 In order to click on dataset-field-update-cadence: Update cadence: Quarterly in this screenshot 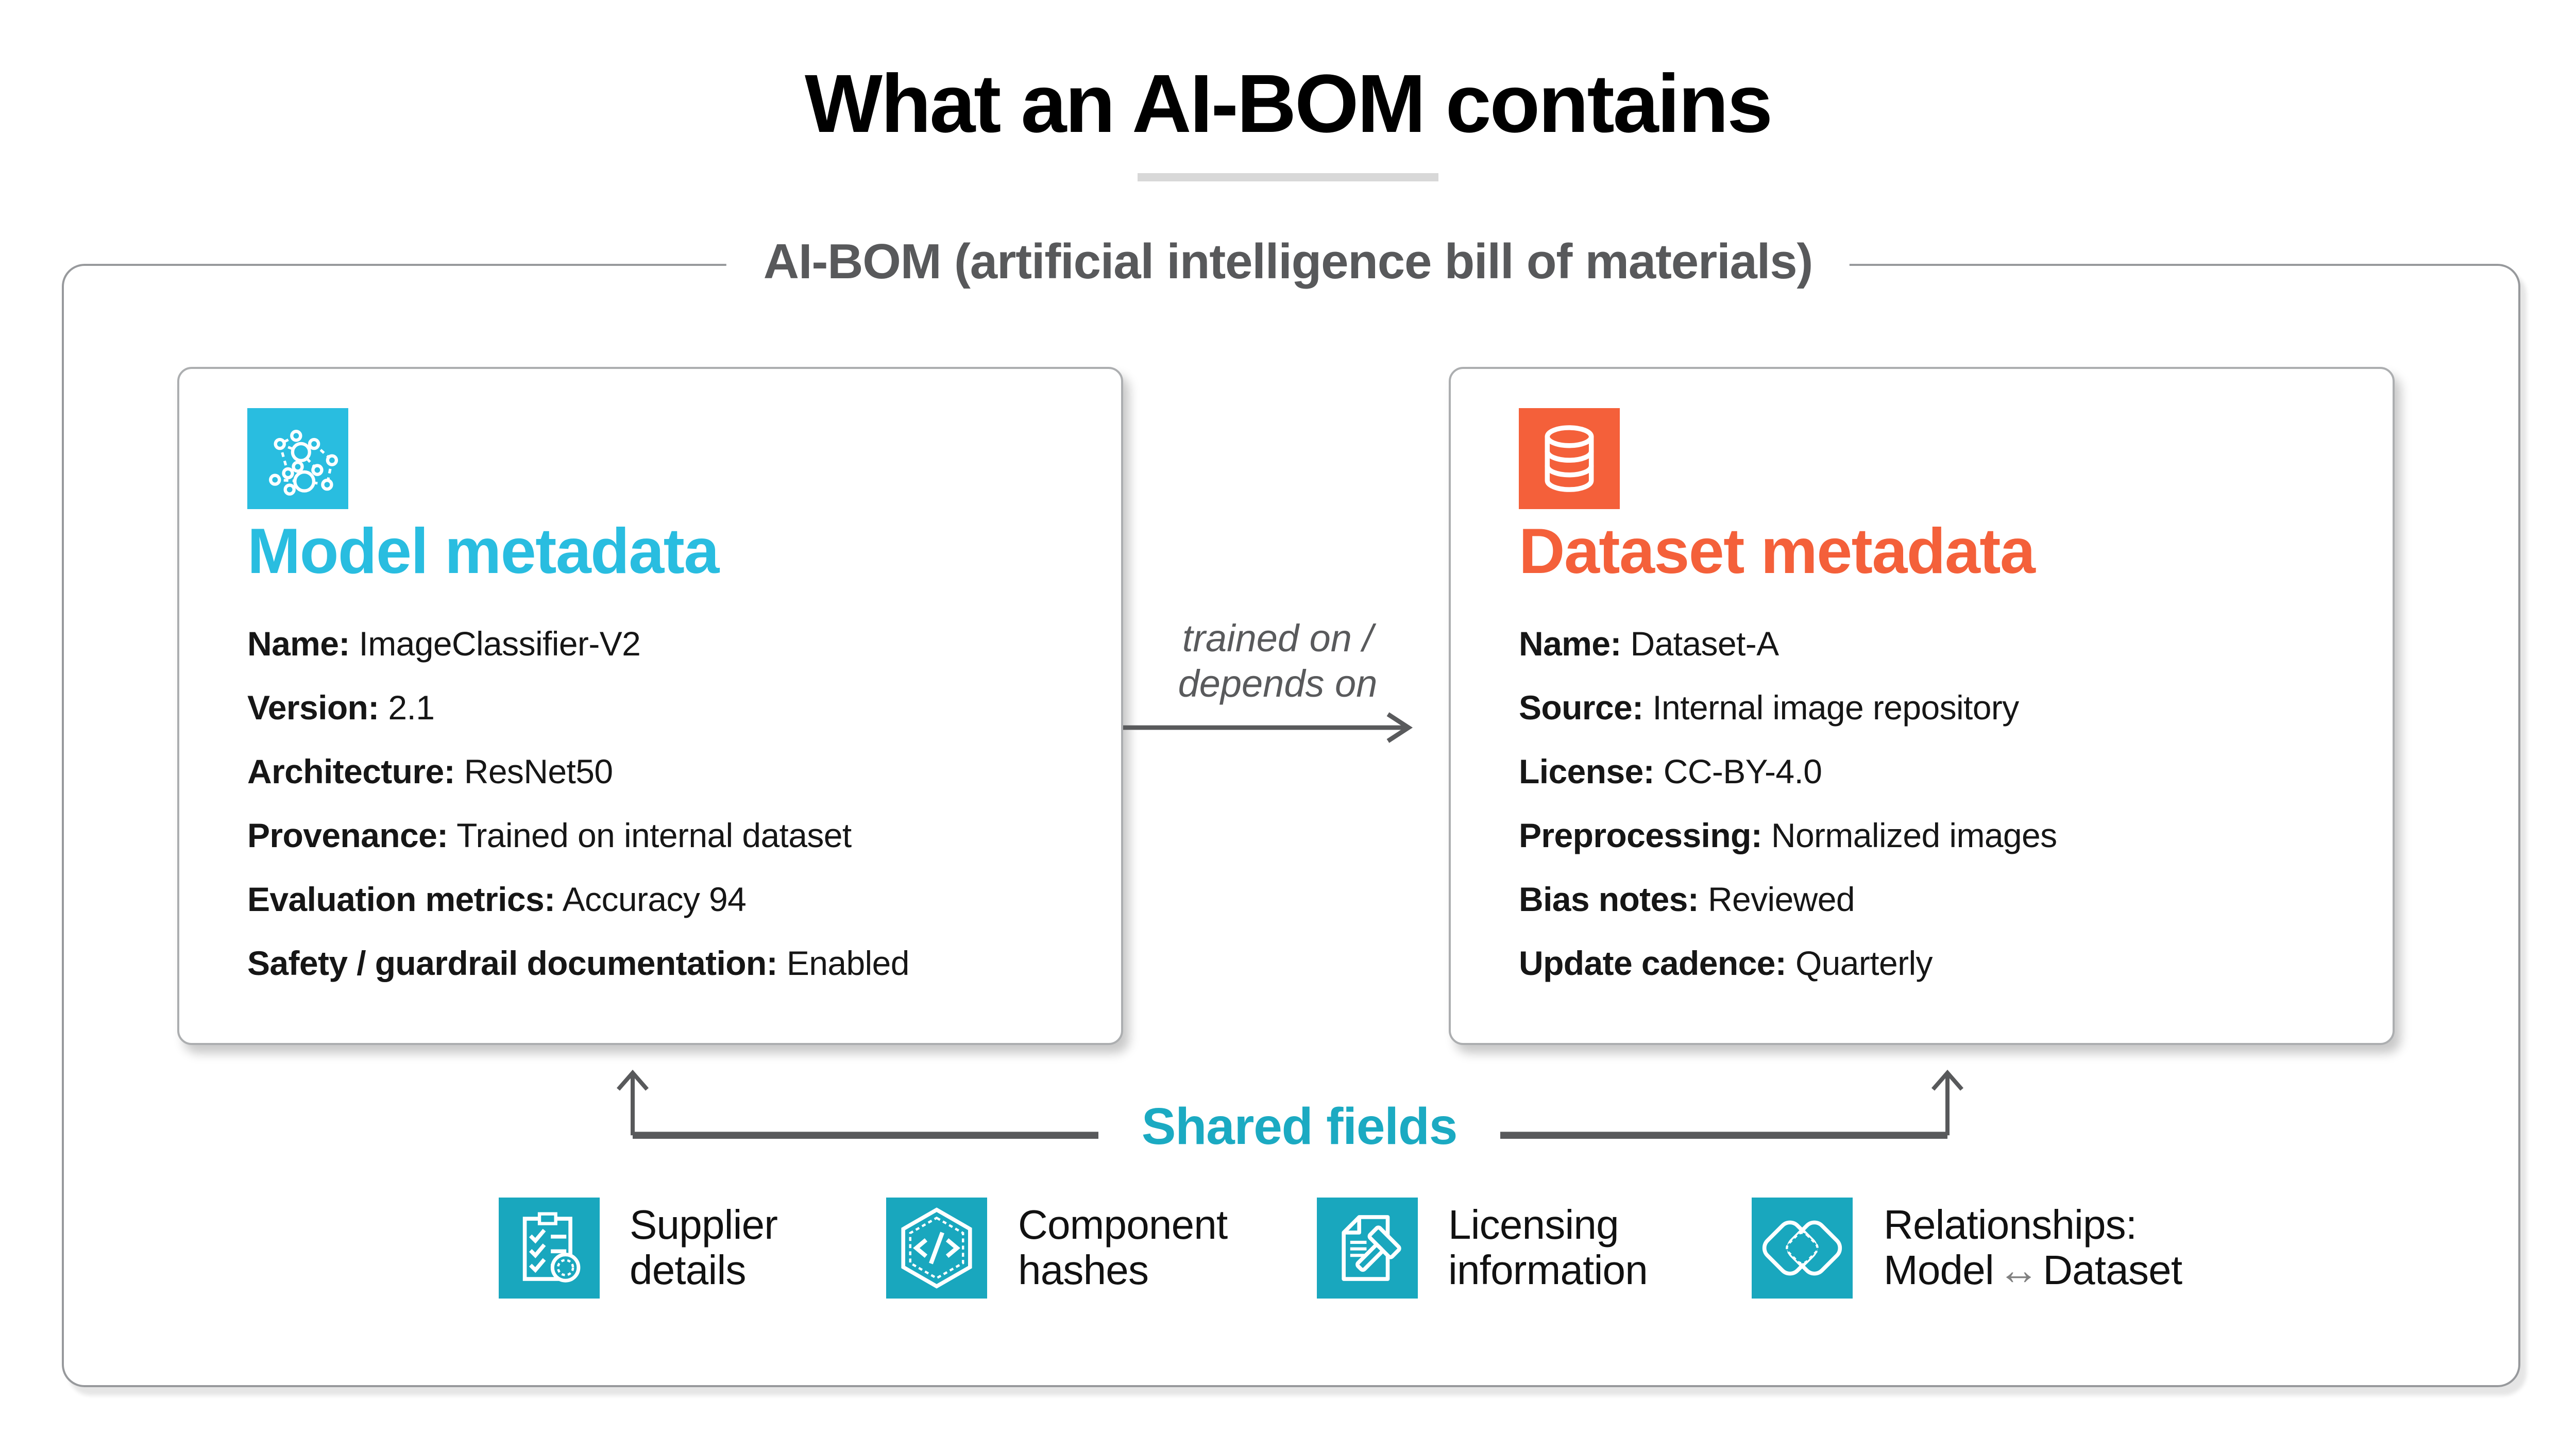, I will do `click(1935, 965)`.